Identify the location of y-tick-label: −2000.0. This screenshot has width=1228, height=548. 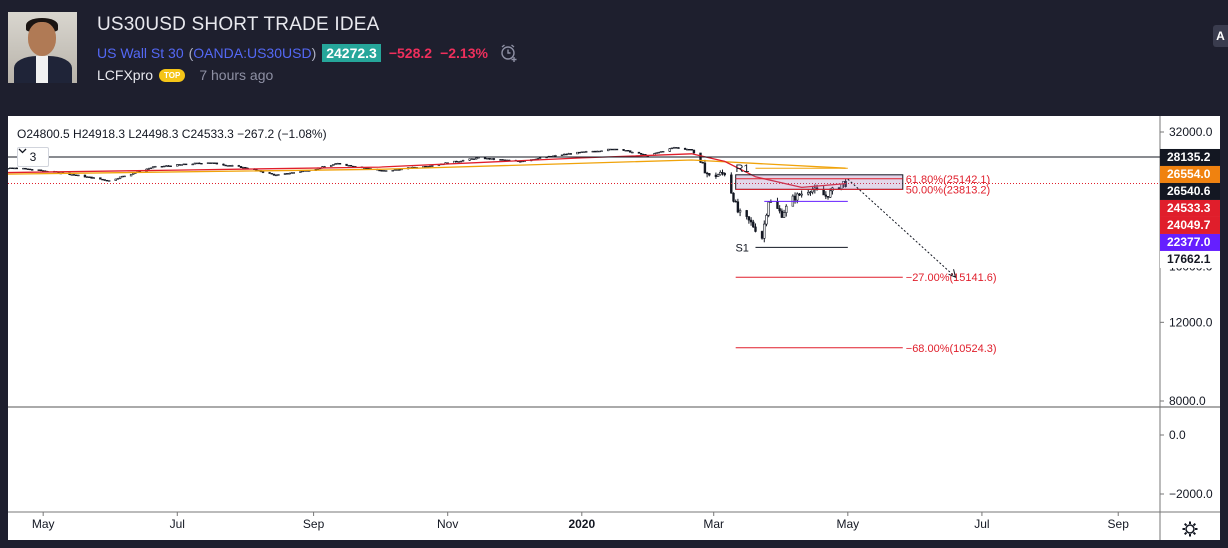
(1191, 494).